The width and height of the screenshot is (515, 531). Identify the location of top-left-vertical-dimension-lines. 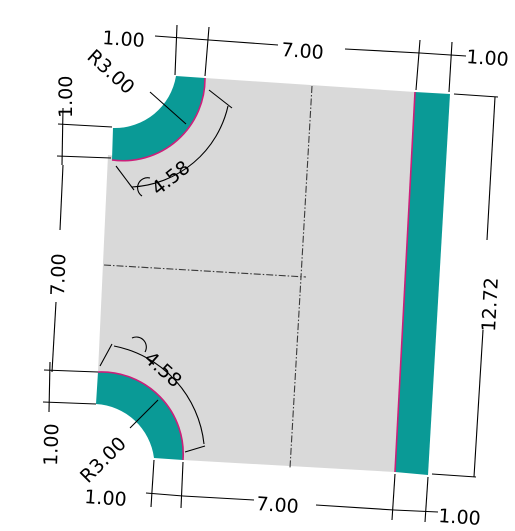
(84, 136).